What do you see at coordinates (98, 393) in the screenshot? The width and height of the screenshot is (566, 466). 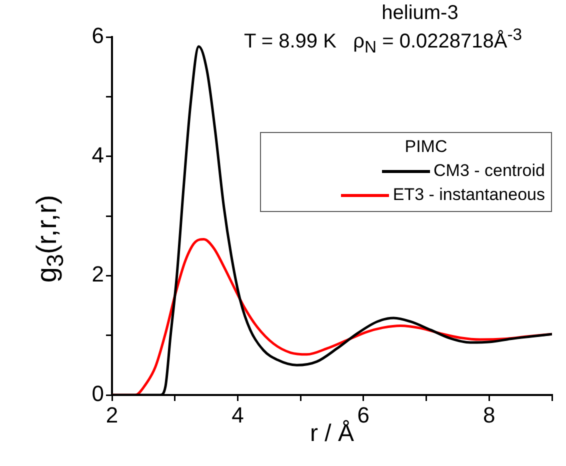 I see `y-tick-label: 0` at bounding box center [98, 393].